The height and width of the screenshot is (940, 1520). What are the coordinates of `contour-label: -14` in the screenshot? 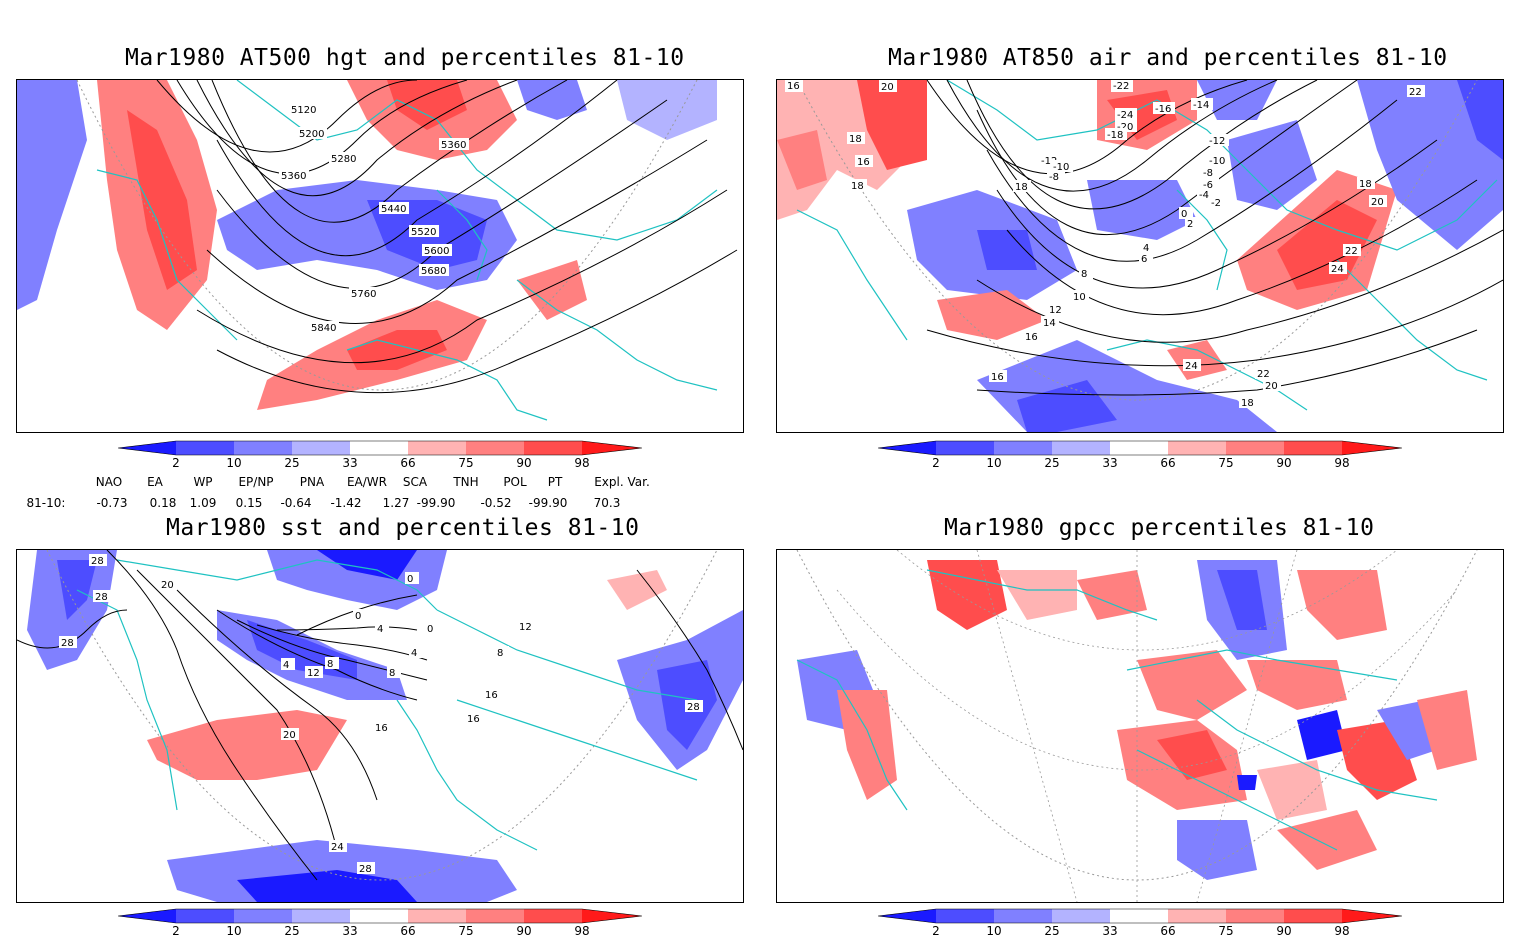 It's located at (1201, 105).